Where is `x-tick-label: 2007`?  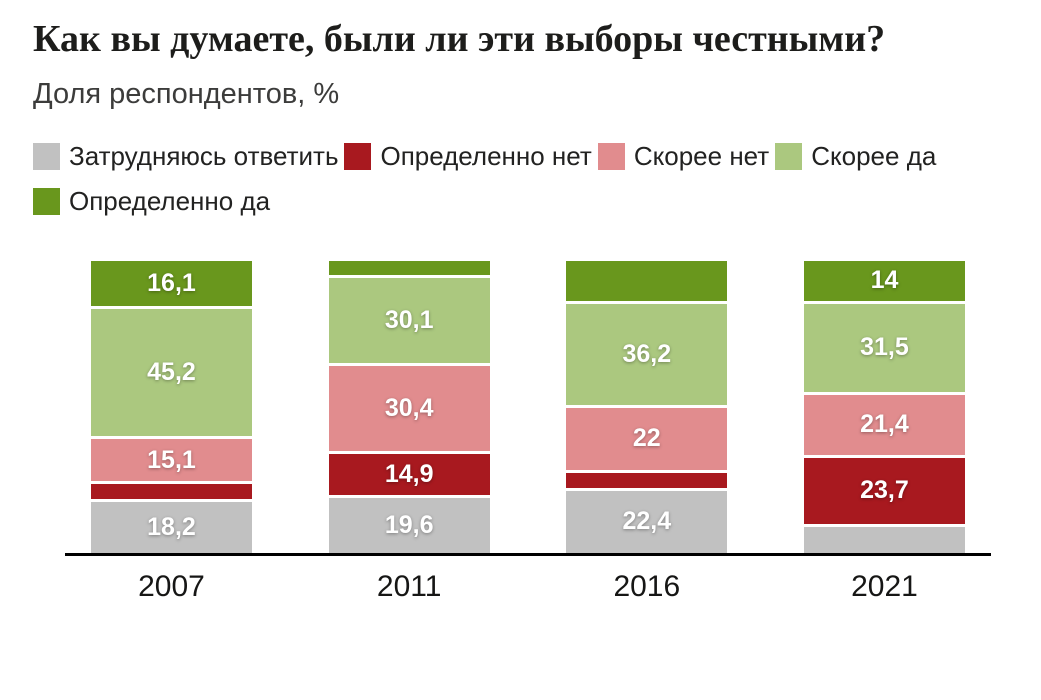
x-tick-label: 2007 is located at coordinates (171, 587).